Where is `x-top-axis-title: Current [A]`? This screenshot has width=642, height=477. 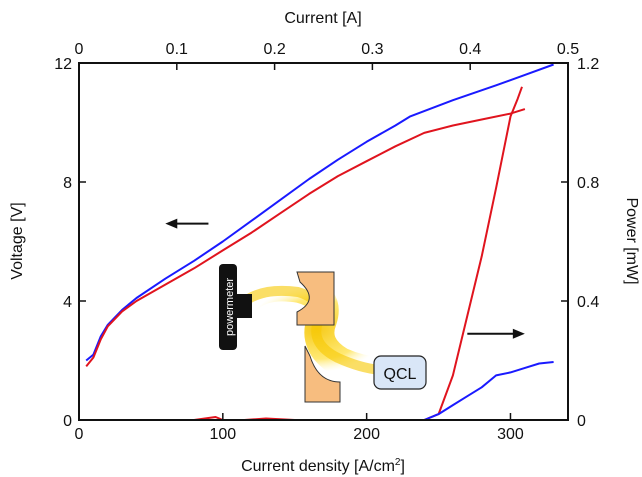 x-top-axis-title: Current [A] is located at coordinates (322, 18).